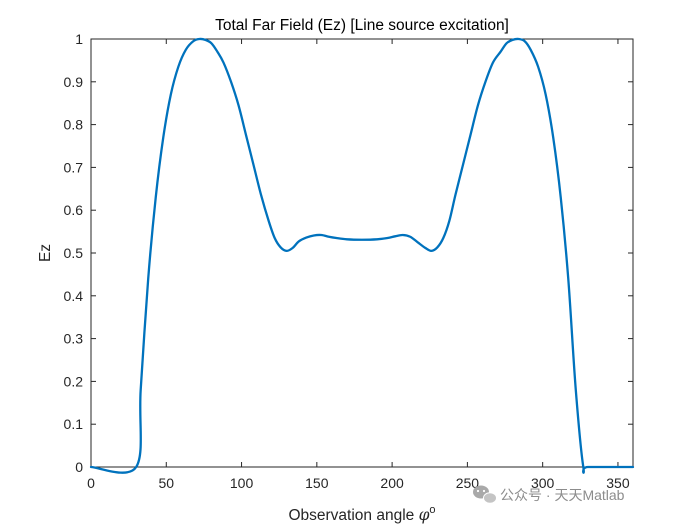 This screenshot has width=700, height=525. I want to click on y-tick-label: 0.2, so click(74, 381).